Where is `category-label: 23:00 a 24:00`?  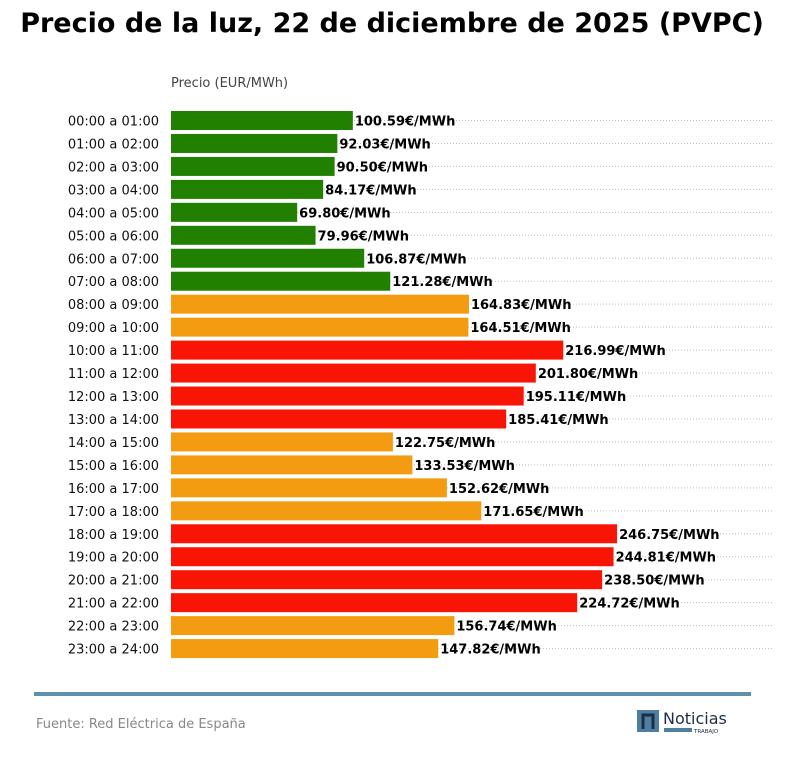 category-label: 23:00 a 24:00 is located at coordinates (113, 650).